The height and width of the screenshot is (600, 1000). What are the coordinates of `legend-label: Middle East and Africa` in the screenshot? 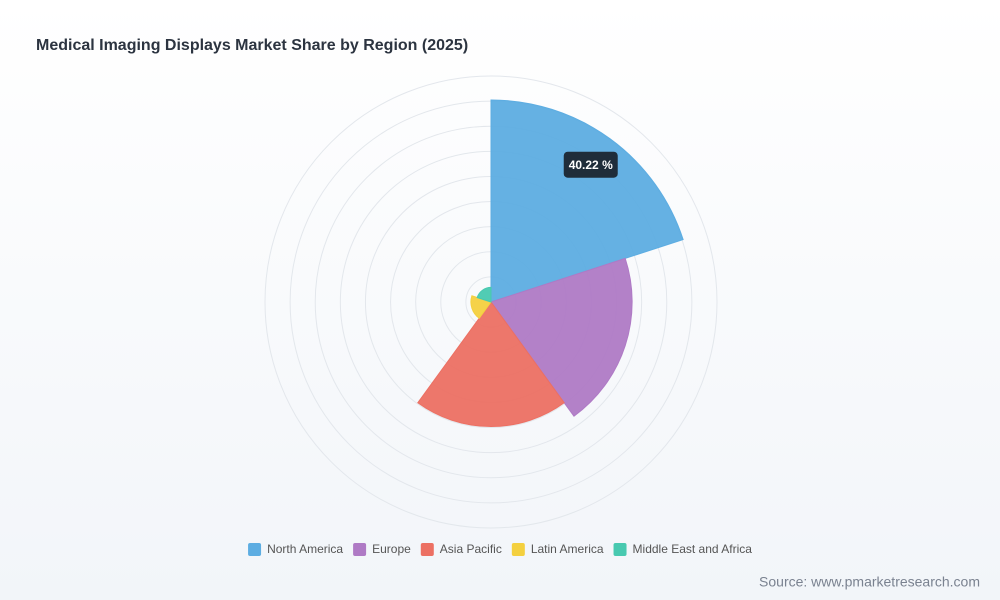 It's located at (693, 549).